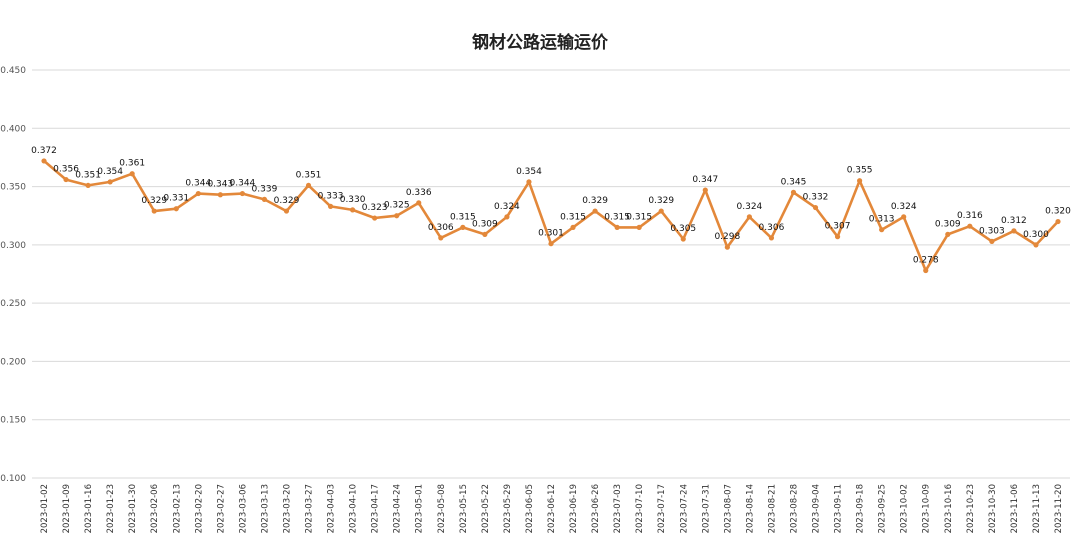 The image size is (1080, 550). What do you see at coordinates (221, 508) in the screenshot?
I see `x-tick-label: 2023-02-27` at bounding box center [221, 508].